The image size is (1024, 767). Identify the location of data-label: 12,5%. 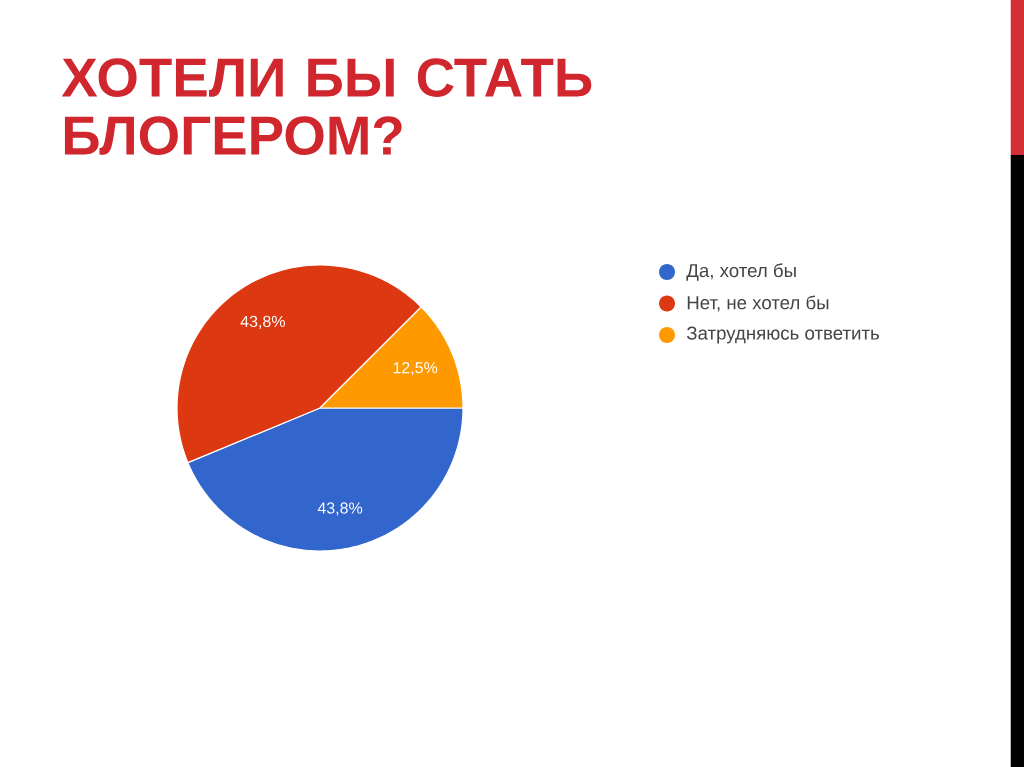
(415, 369).